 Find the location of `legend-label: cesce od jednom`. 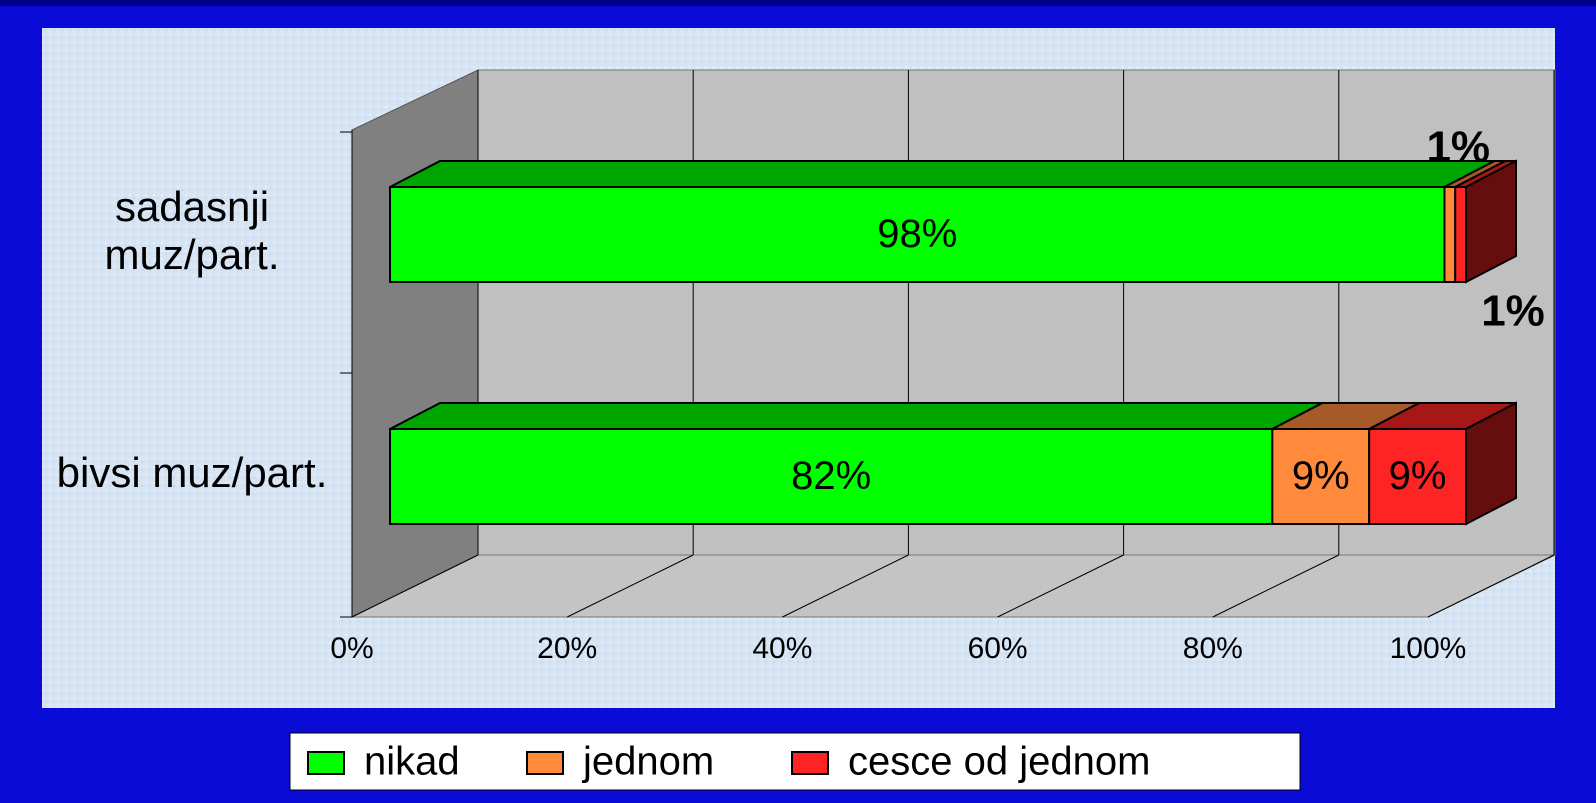

legend-label: cesce od jednom is located at coordinates (999, 762).